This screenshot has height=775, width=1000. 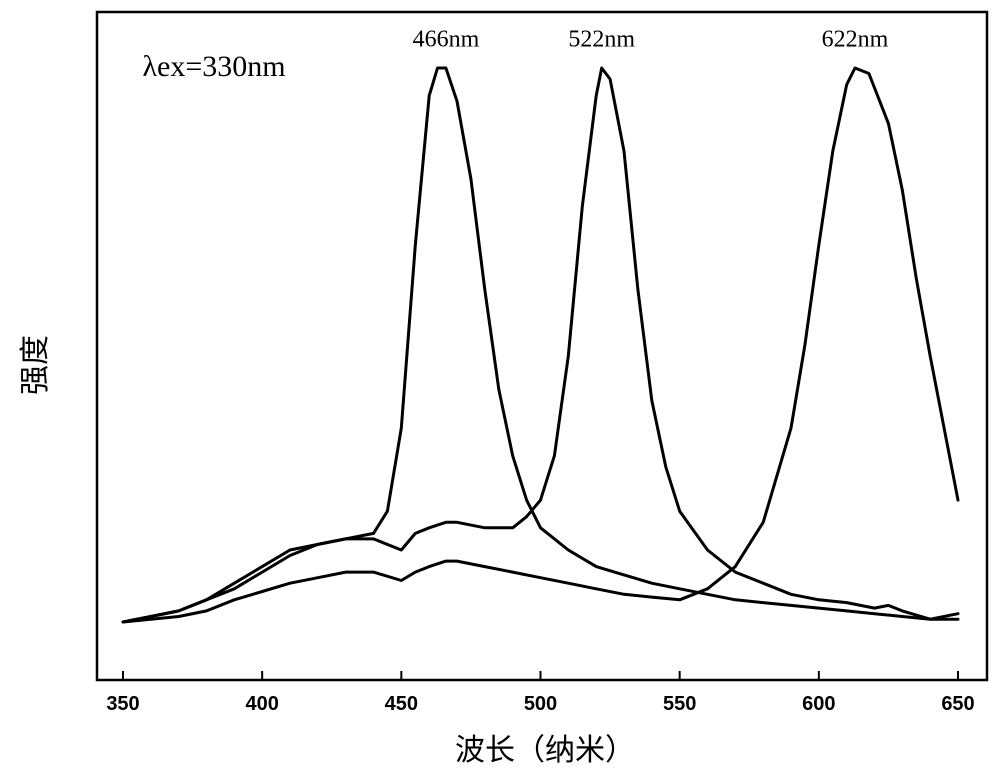 I want to click on x-tick-label: 500, so click(x=540, y=704).